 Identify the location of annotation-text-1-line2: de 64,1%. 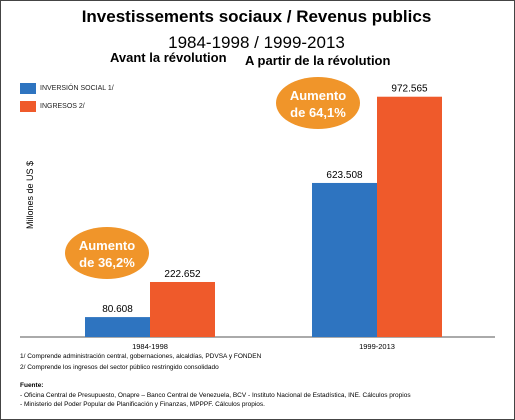
(318, 112).